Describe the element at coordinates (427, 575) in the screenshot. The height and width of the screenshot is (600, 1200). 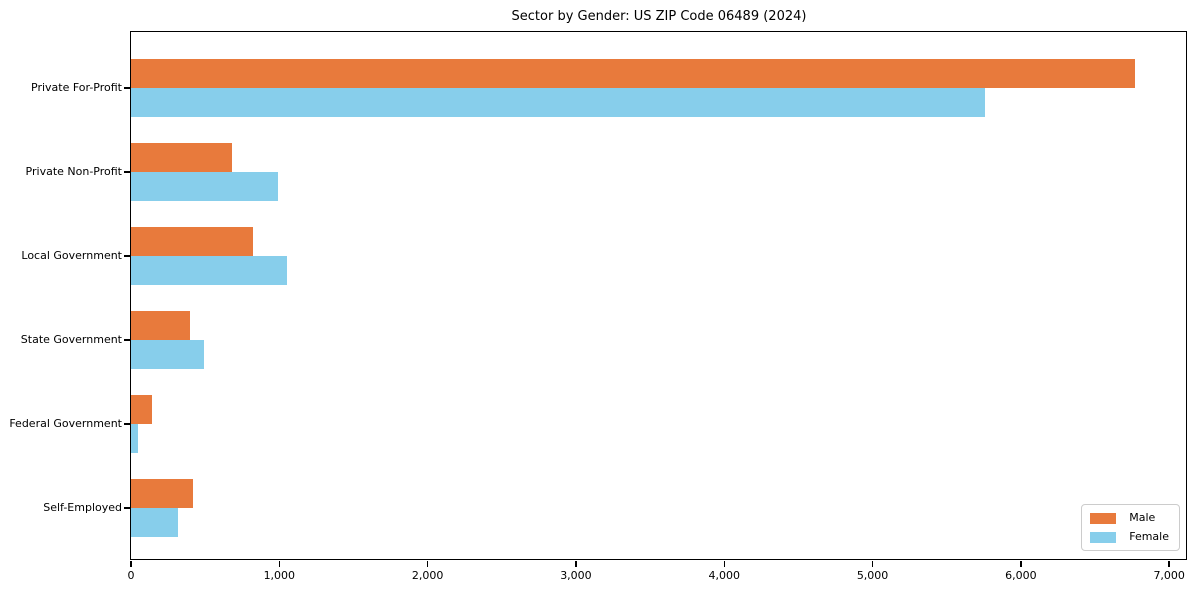
I see `xtick-label-2000: 2,000` at that location.